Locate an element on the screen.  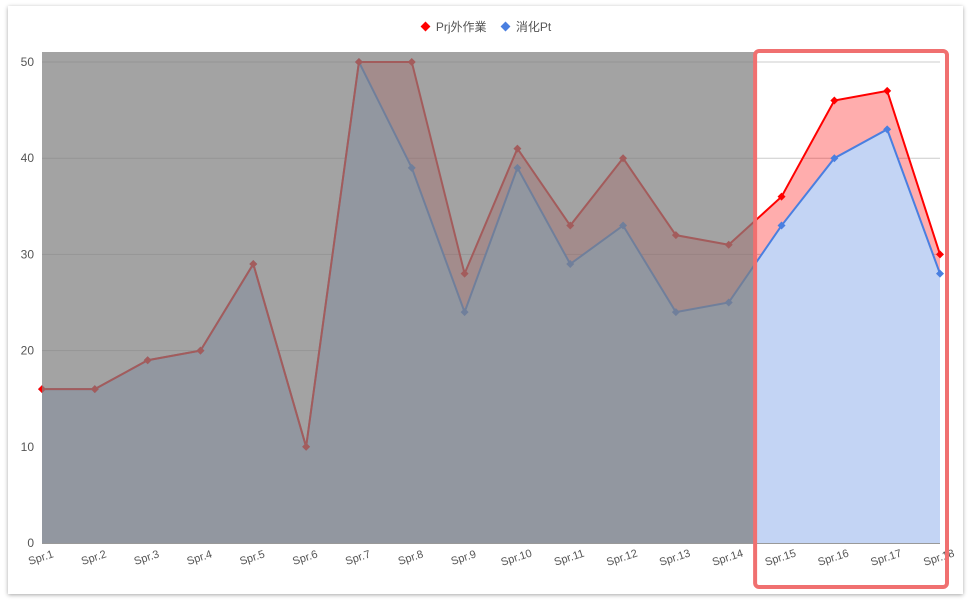
x-tick-label-Spr.6: Spr.6 is located at coordinates (305, 557).